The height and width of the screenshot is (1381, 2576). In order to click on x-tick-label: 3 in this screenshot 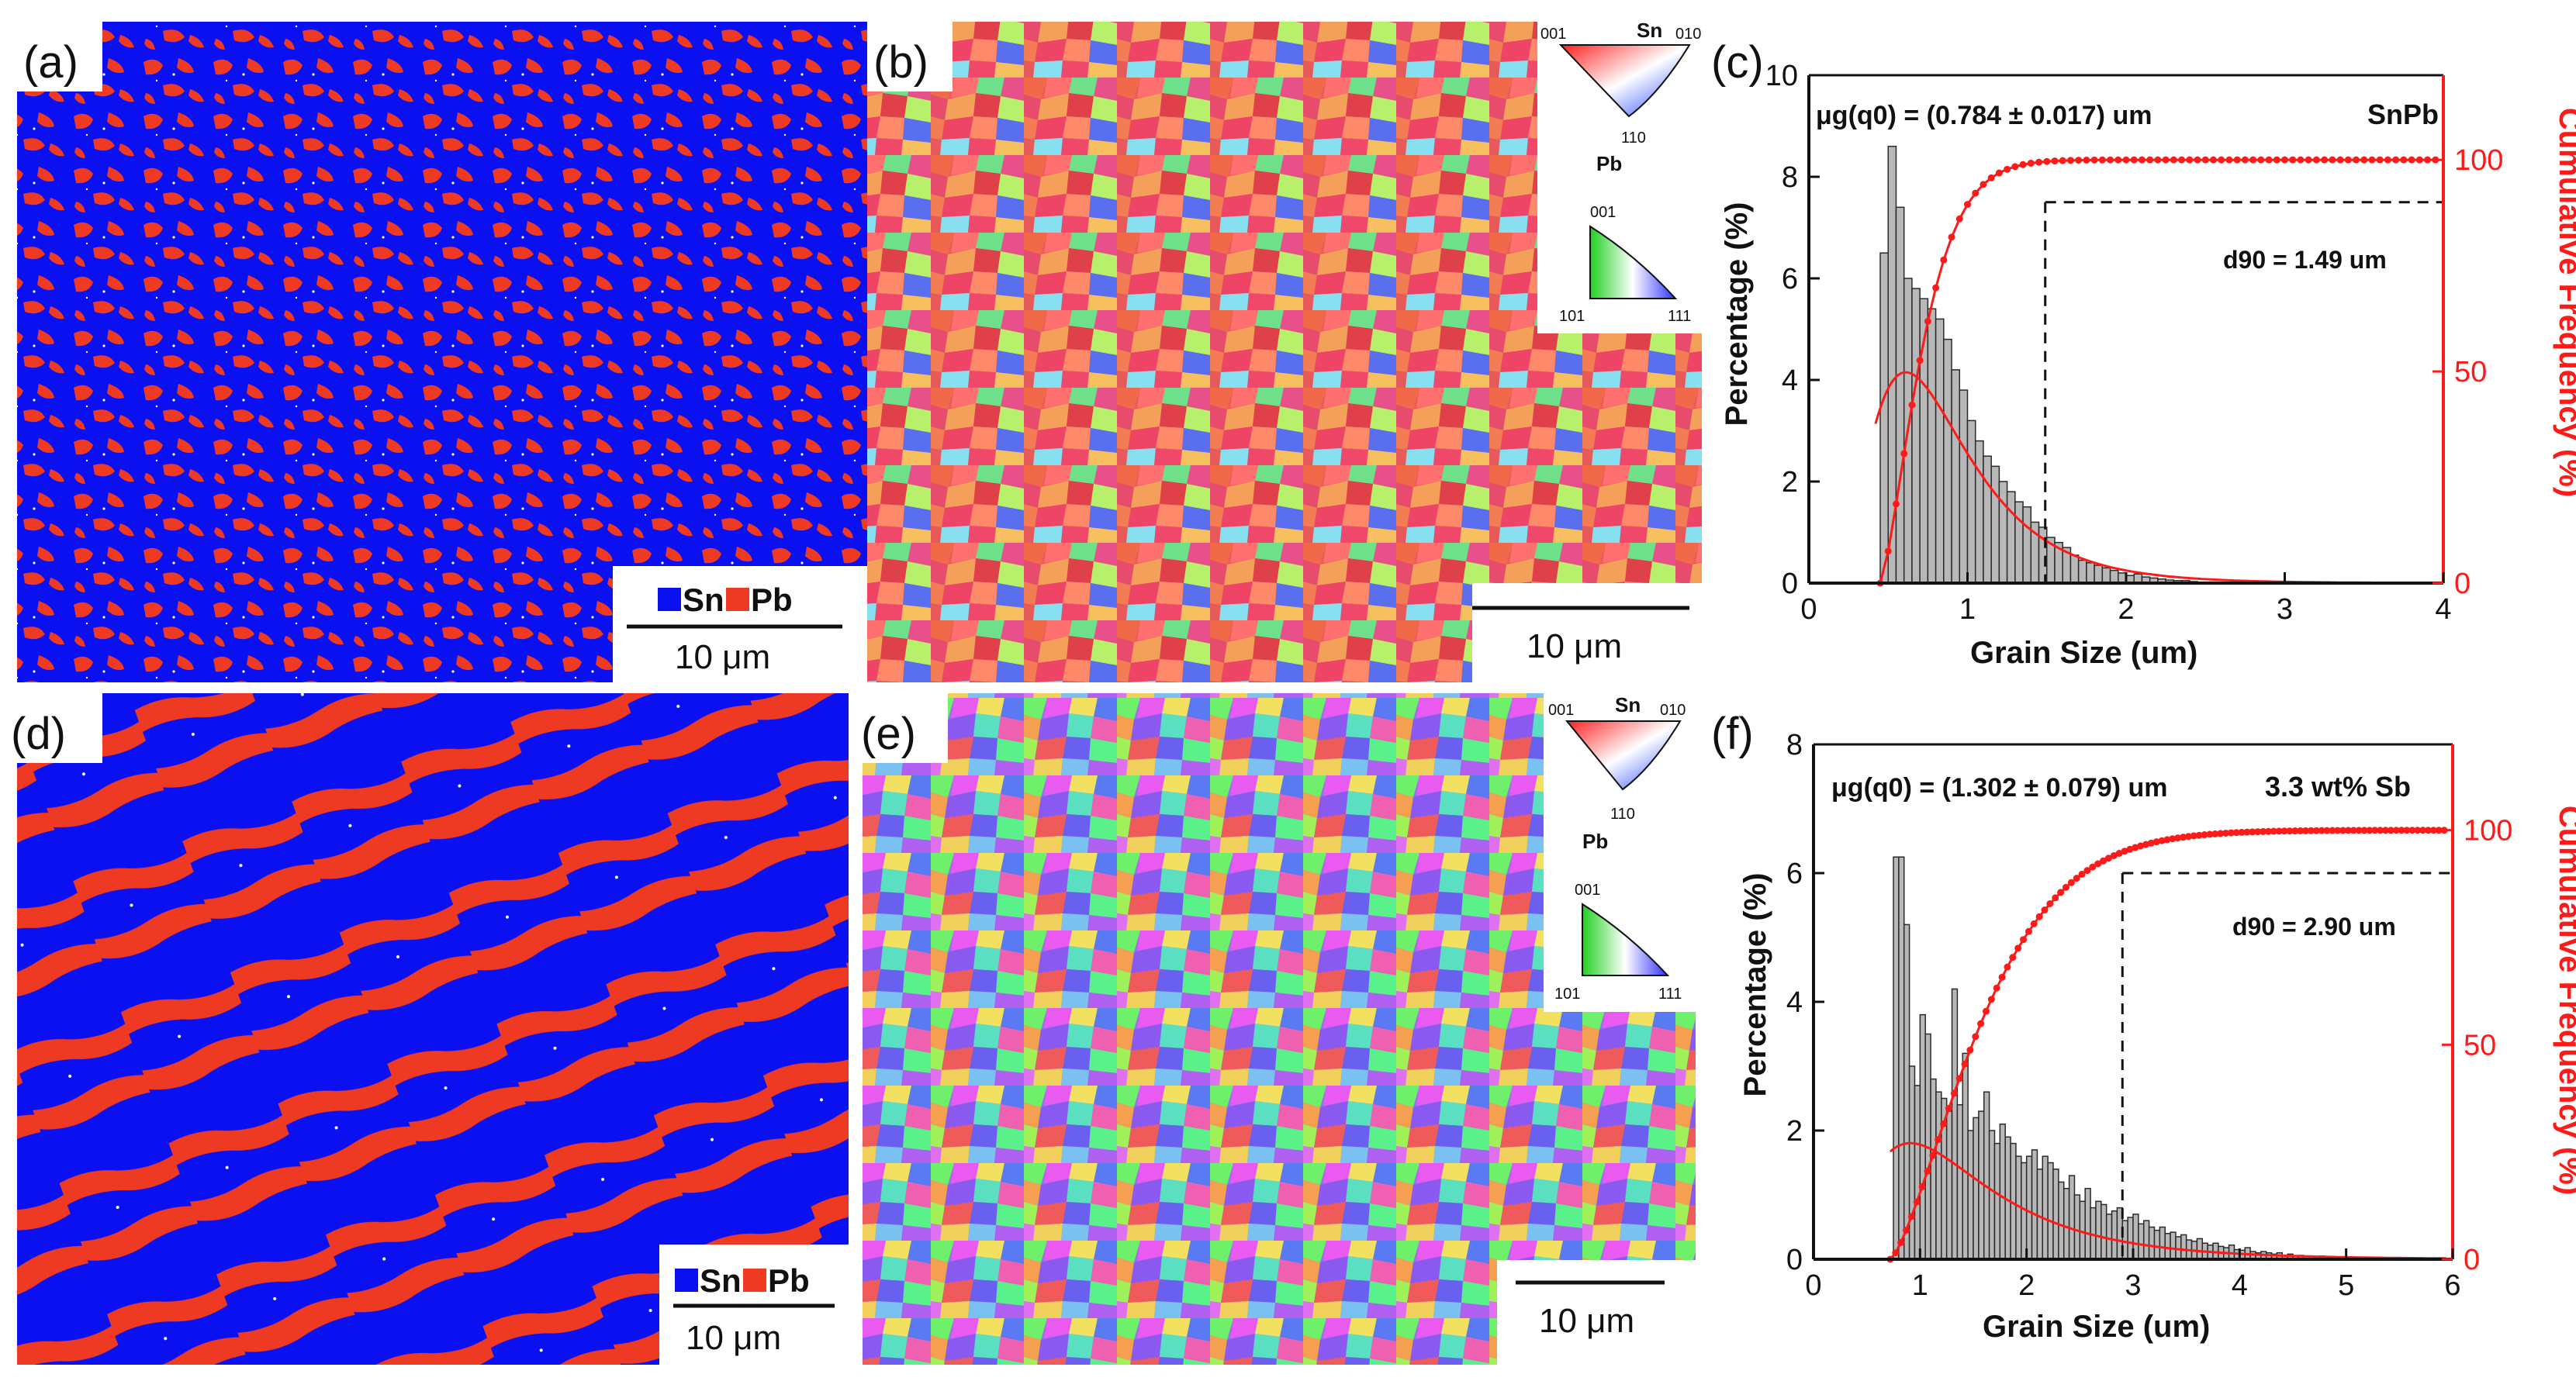, I will do `click(2133, 1285)`.